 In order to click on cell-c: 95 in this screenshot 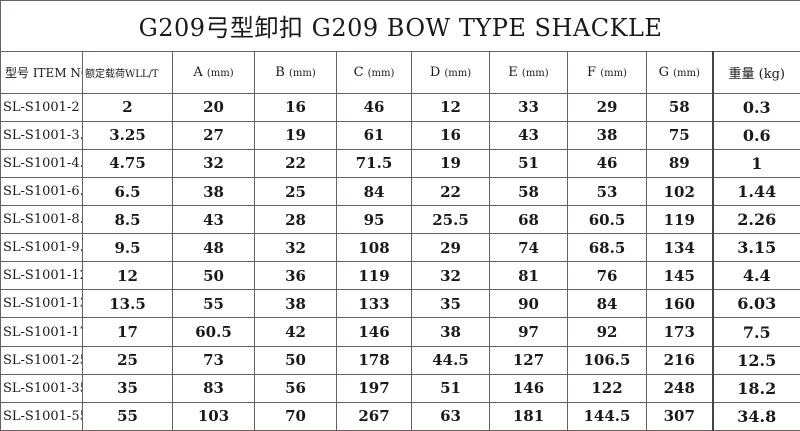, I will do `click(374, 220)`.